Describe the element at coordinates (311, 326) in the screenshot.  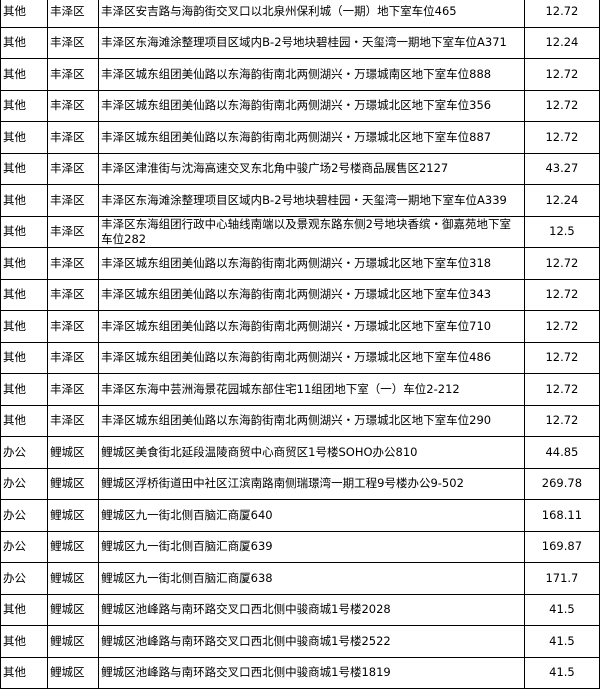
I see `location: 丰泽区城东组团美仙路以东海韵街南北两侧湖兴・万璟城北区地下室车位710` at that location.